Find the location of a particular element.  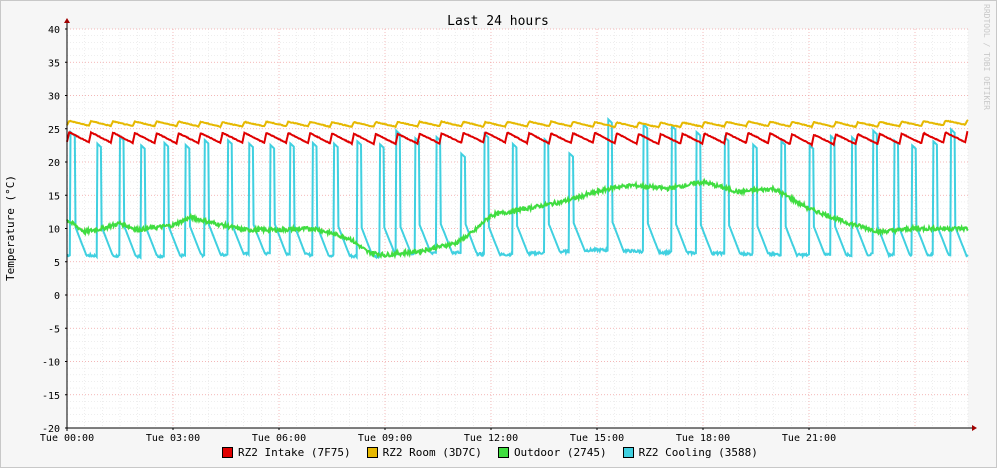

legend-item-intake: RZ2 Intake (7F75) is located at coordinates (286, 452).